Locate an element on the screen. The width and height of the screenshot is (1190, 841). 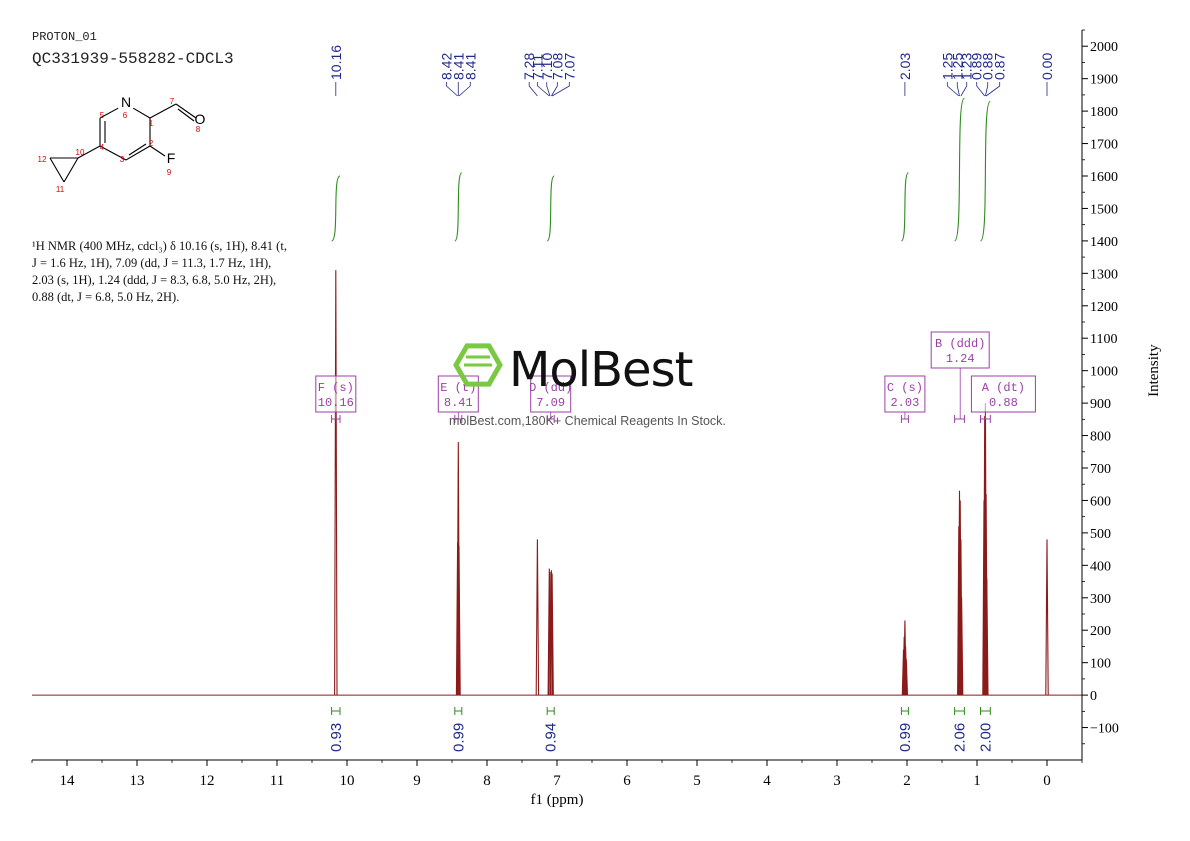
x-tick-label: 4 is located at coordinates (767, 781).